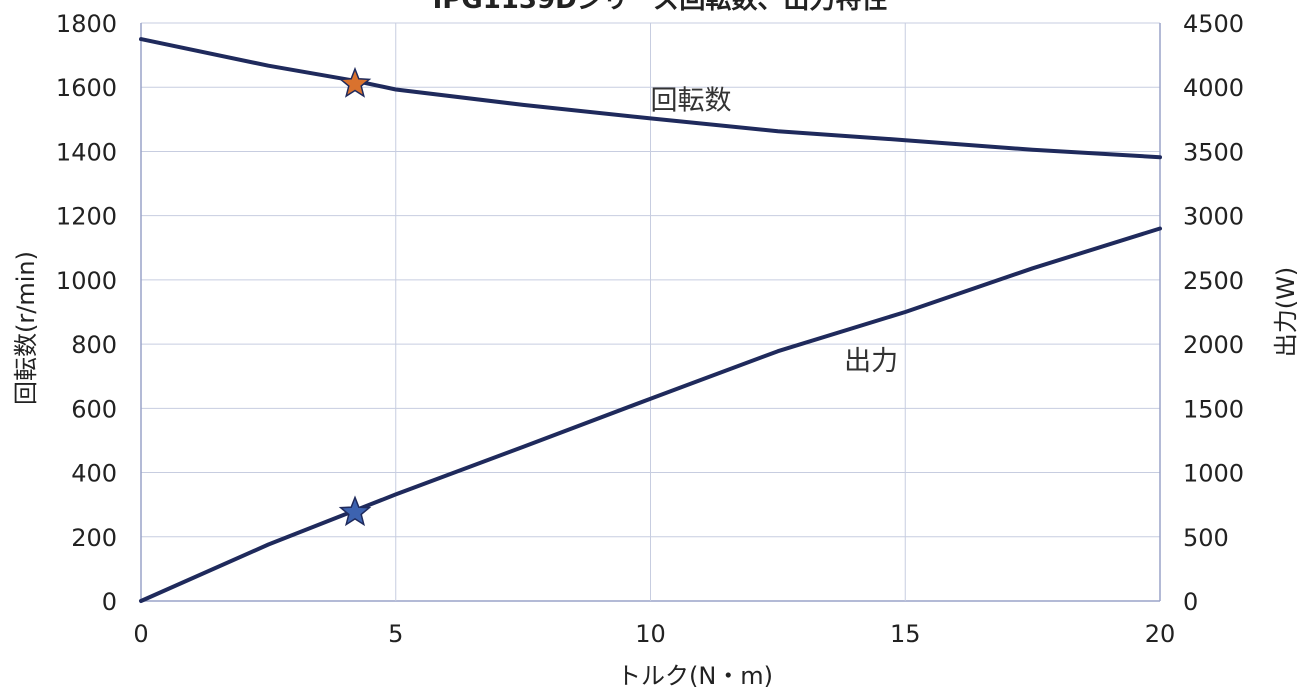 The image size is (1301, 688). I want to click on x-axis-label: トルク(N・m), so click(695, 675).